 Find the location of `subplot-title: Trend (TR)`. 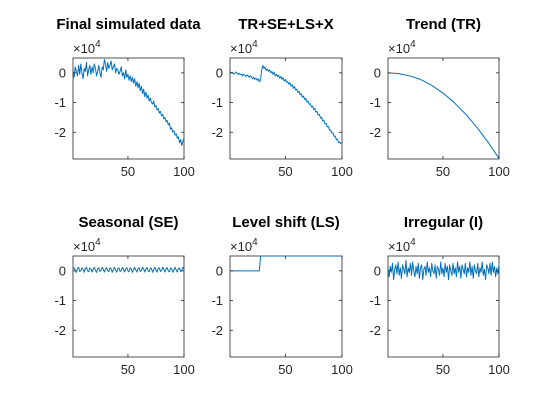

subplot-title: Trend (TR) is located at coordinates (443, 24).